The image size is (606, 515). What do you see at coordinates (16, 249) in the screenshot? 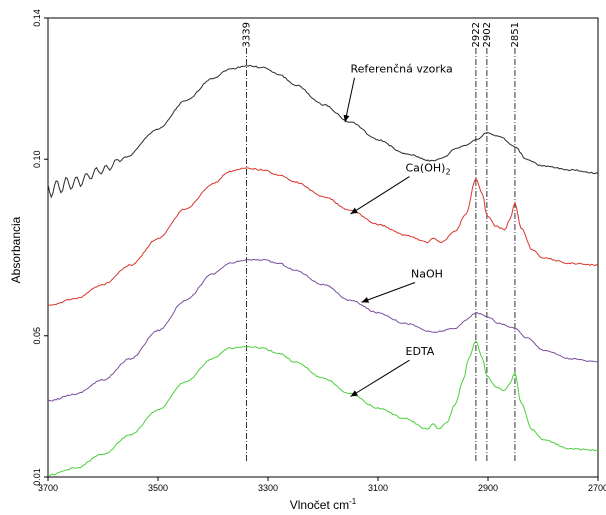
I see `y-axis-label: Absorbancia` at bounding box center [16, 249].